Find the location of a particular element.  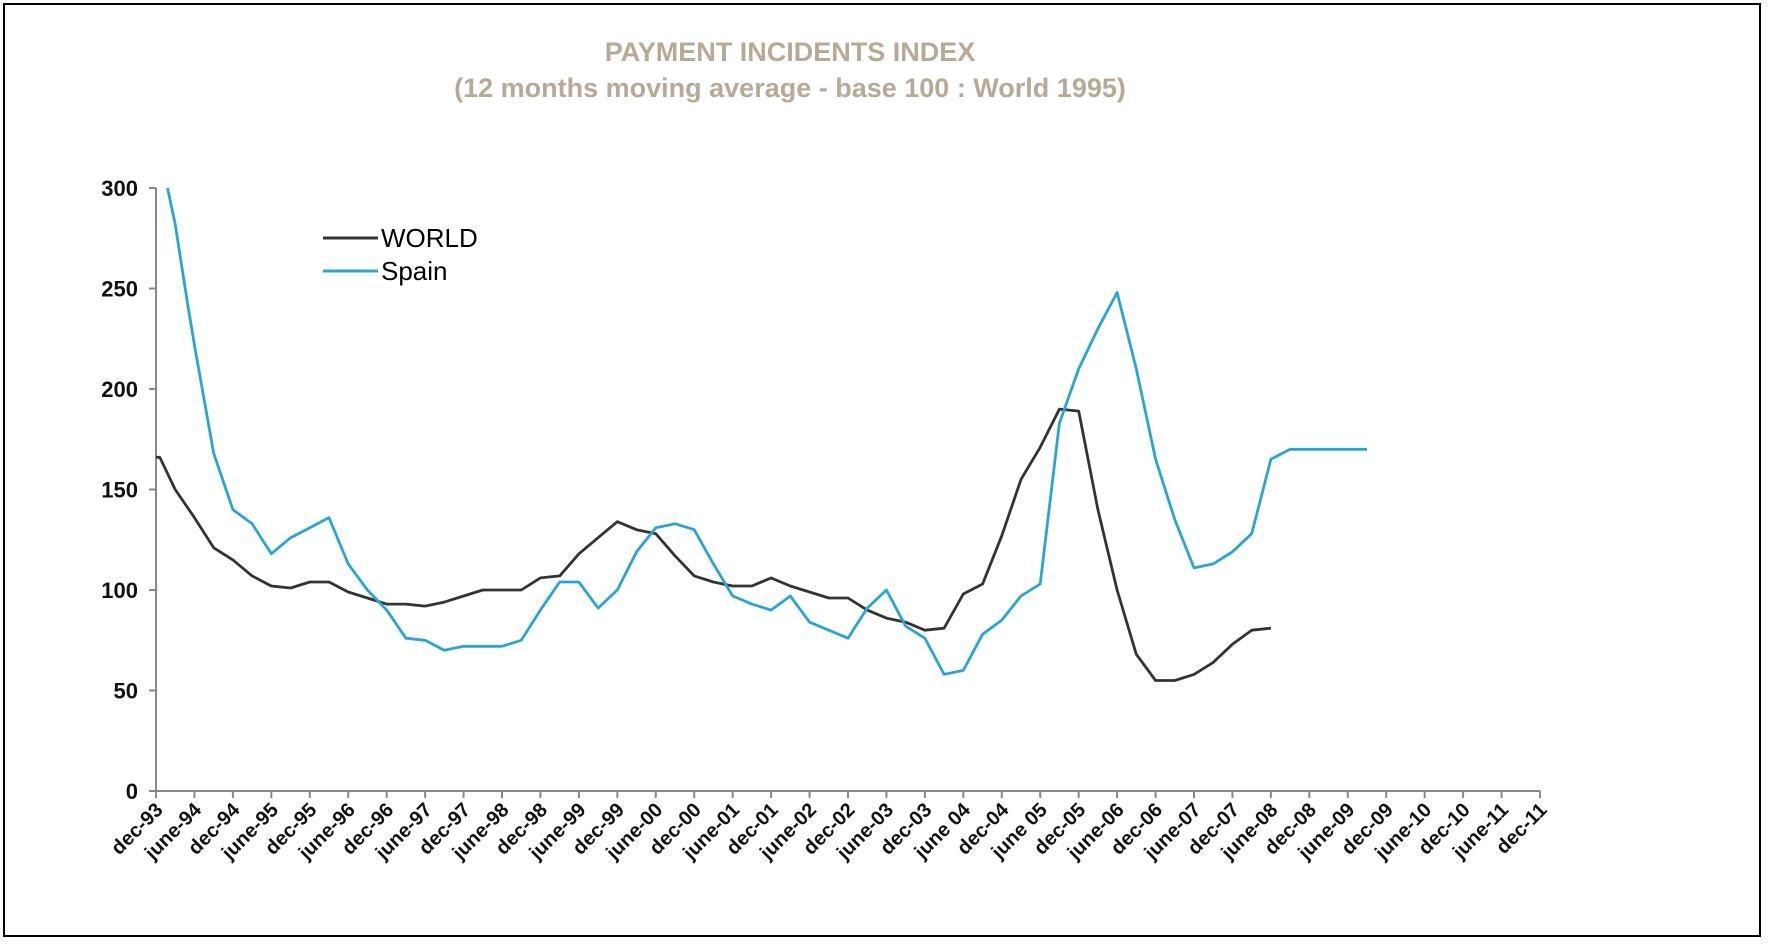

y-tick-label: 100 is located at coordinates (119, 590).